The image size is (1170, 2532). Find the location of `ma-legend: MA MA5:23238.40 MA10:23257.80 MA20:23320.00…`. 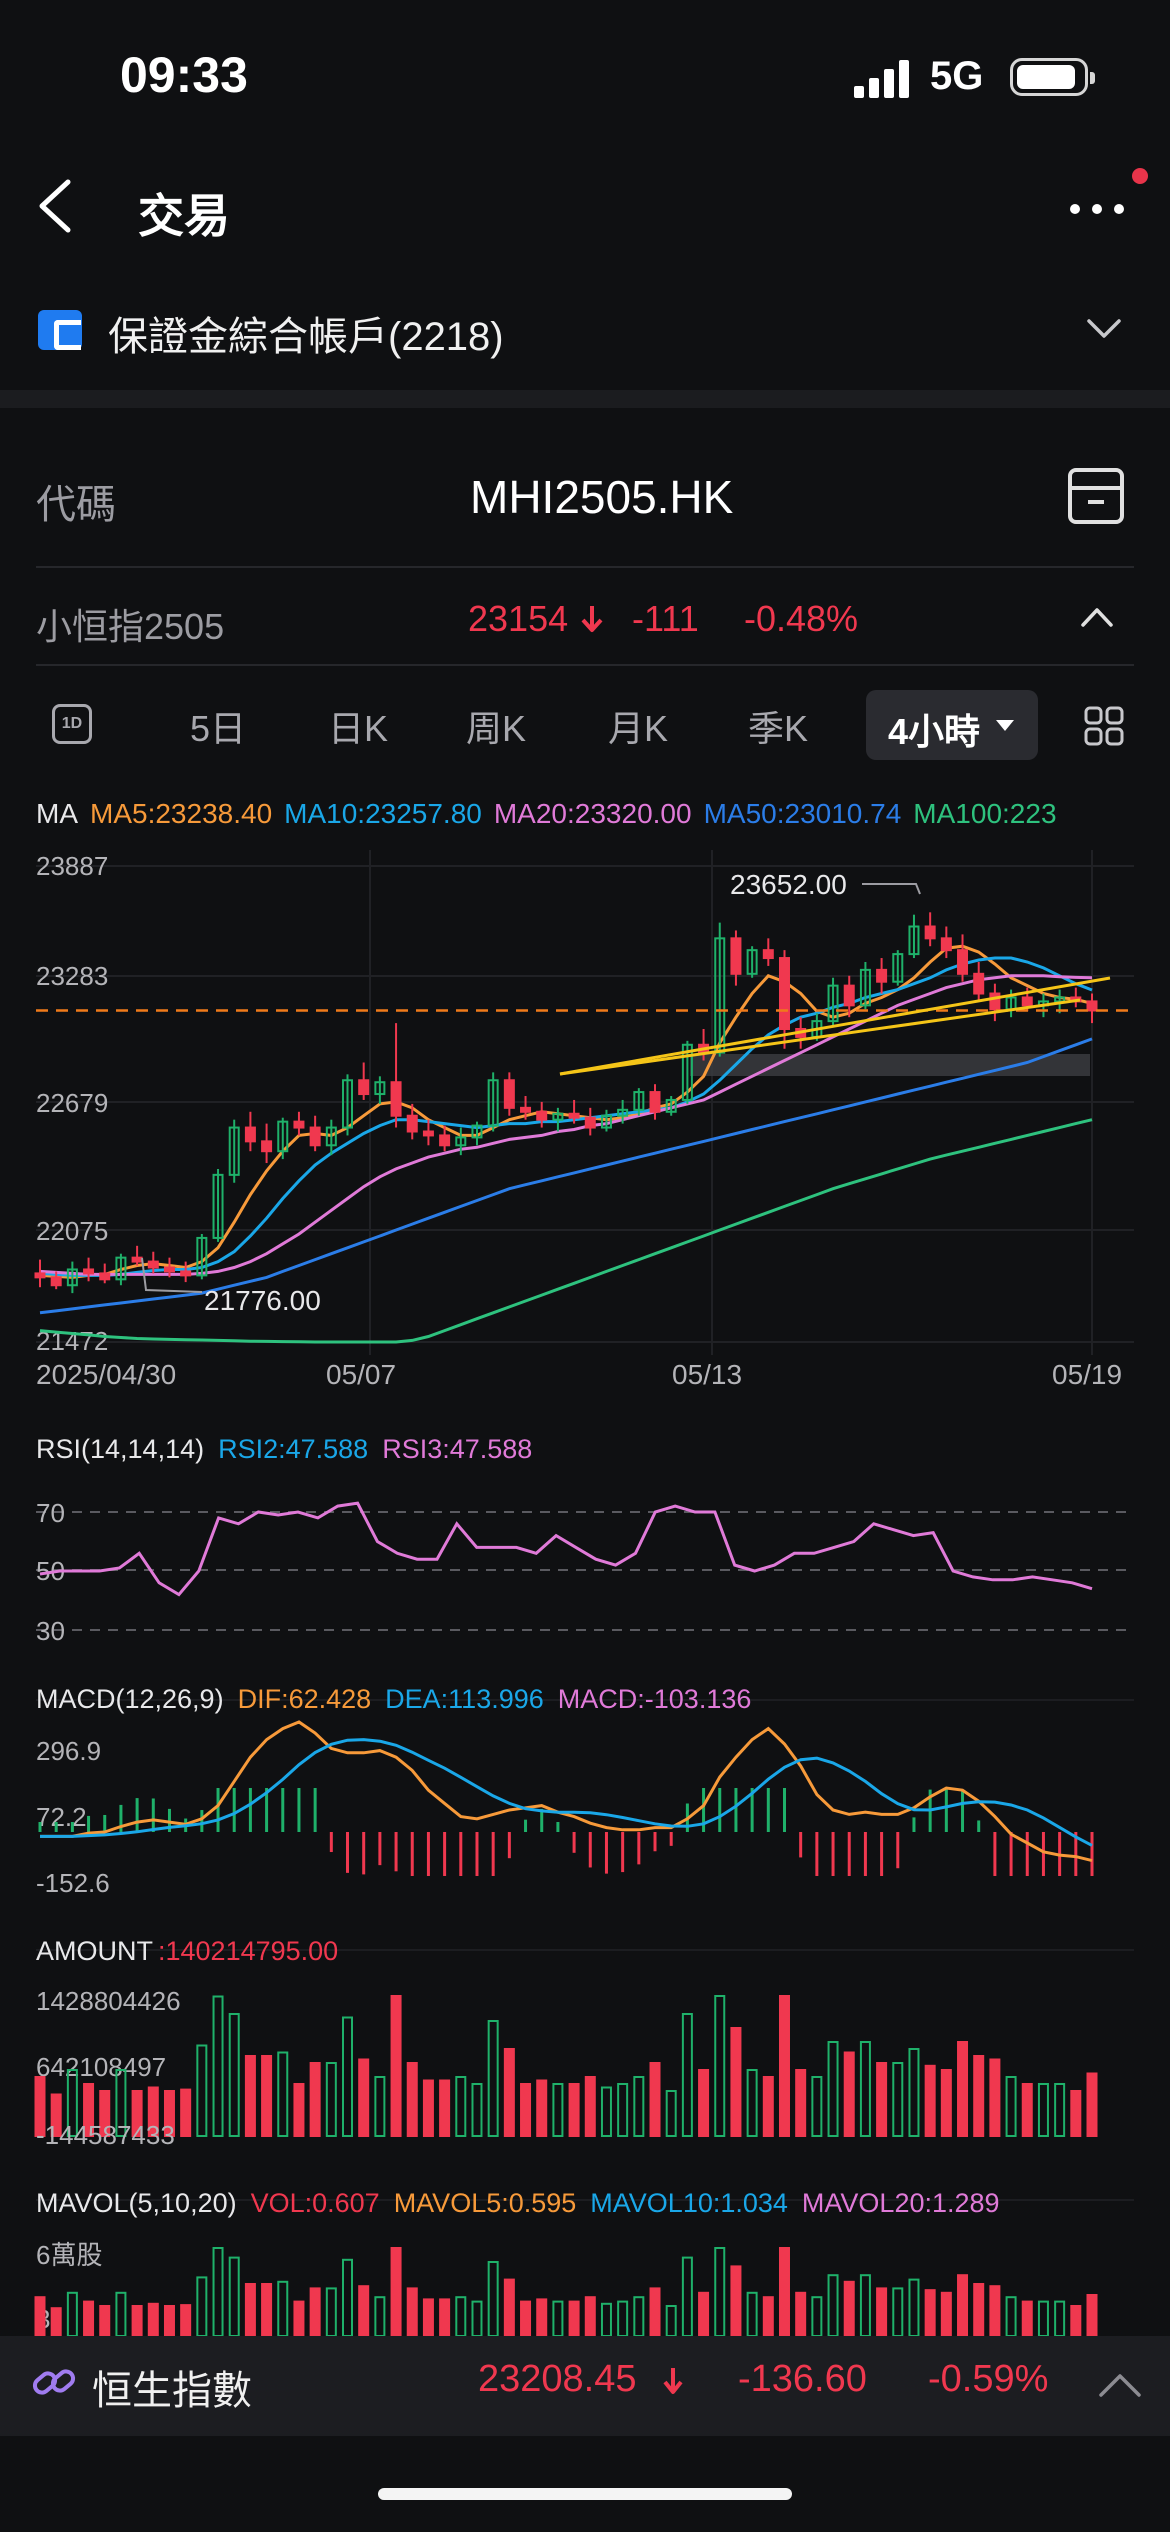

ma-legend: MA MA5:23238.40 MA10:23257.80 MA20:23320.00… is located at coordinates (603, 814).